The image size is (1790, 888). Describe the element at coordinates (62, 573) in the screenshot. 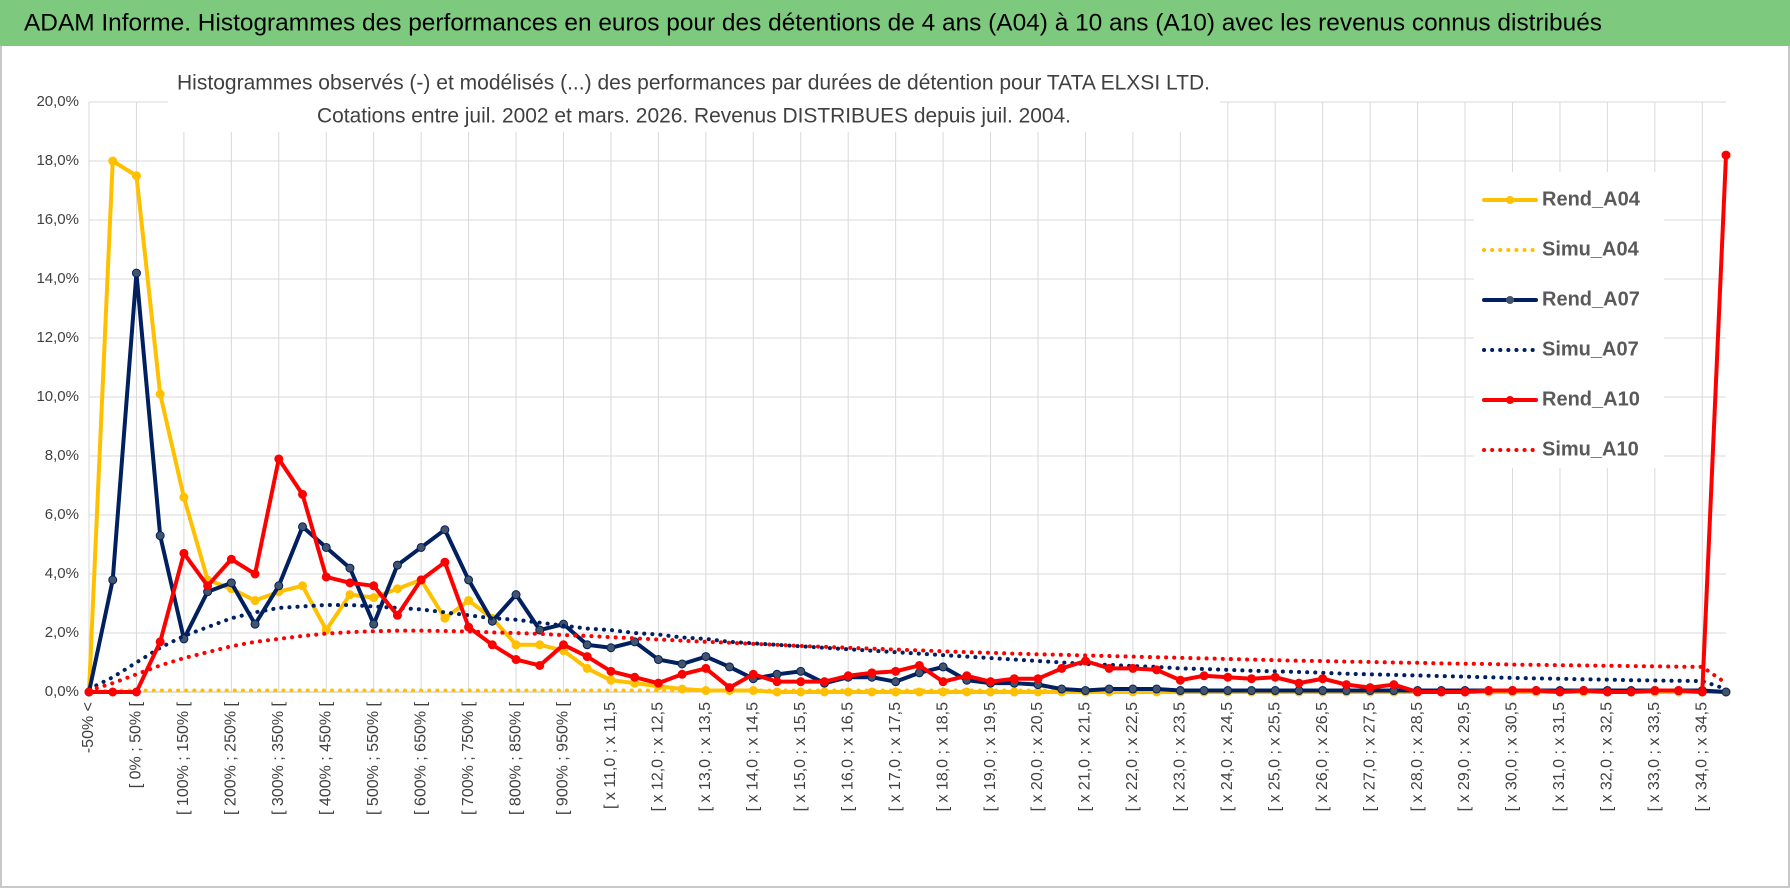

I see `y-tick-label: 4,0%` at that location.